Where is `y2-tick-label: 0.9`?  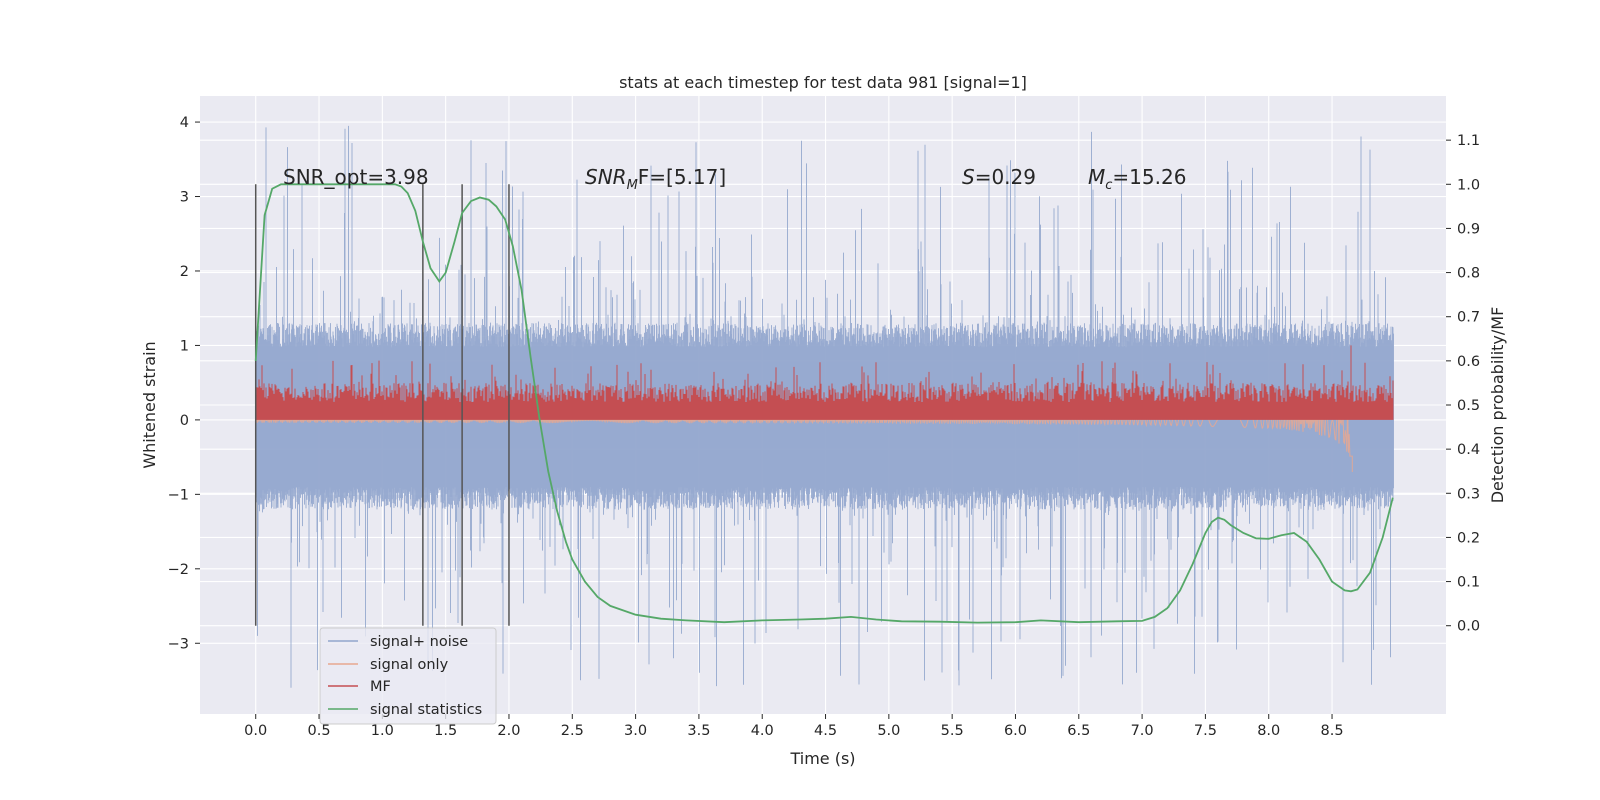 y2-tick-label: 0.9 is located at coordinates (1468, 229).